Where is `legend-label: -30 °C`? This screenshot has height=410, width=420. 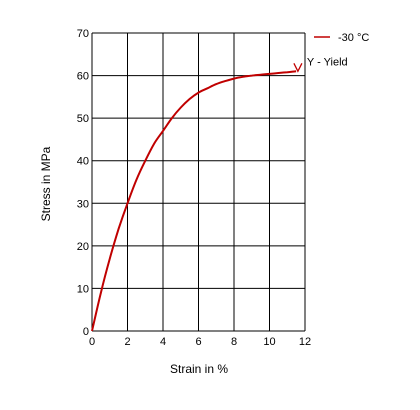 legend-label: -30 °C is located at coordinates (353, 38).